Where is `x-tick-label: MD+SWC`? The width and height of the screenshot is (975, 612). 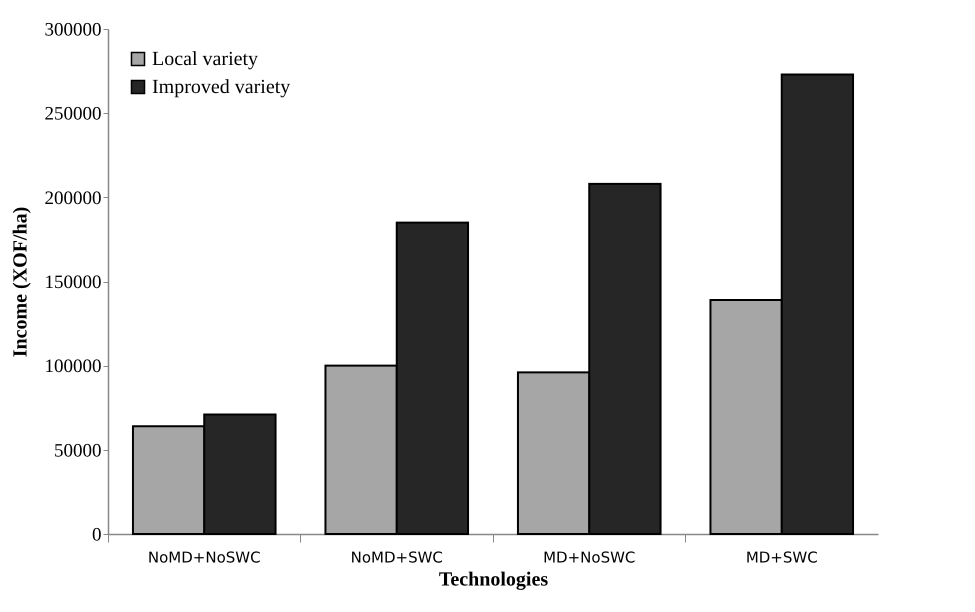 x-tick-label: MD+SWC is located at coordinates (782, 557).